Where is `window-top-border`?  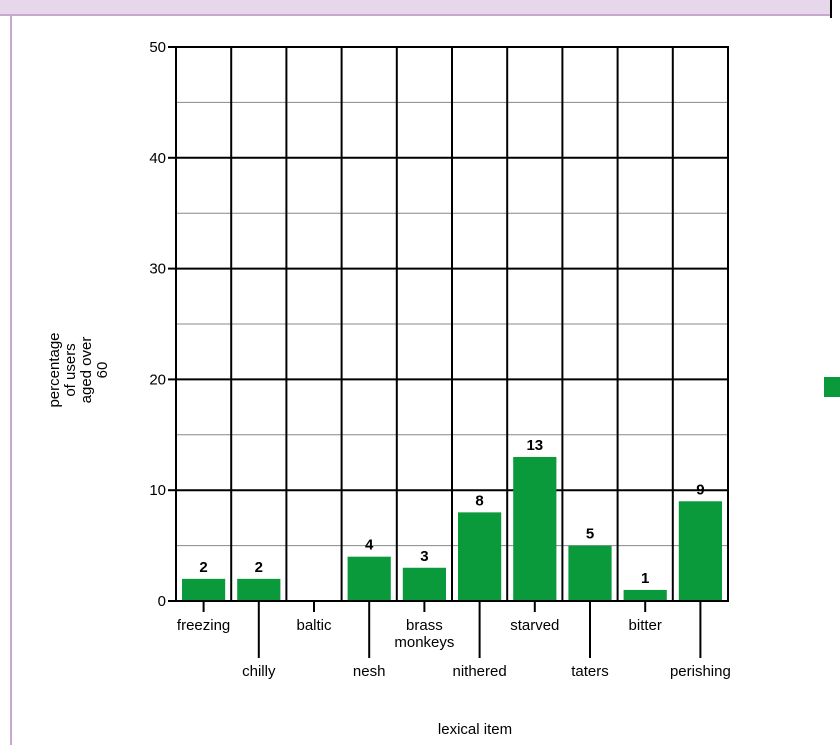
window-top-border is located at coordinates (416, 8).